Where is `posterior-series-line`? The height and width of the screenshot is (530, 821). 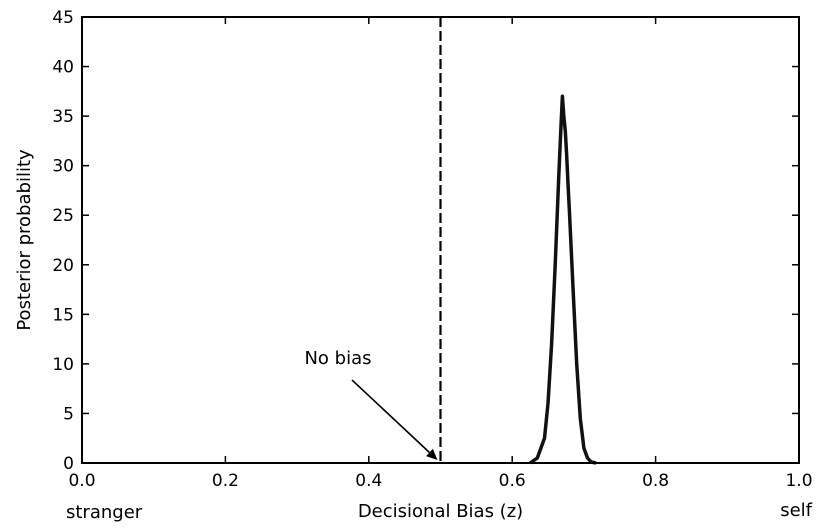 posterior-series-line is located at coordinates (563, 279).